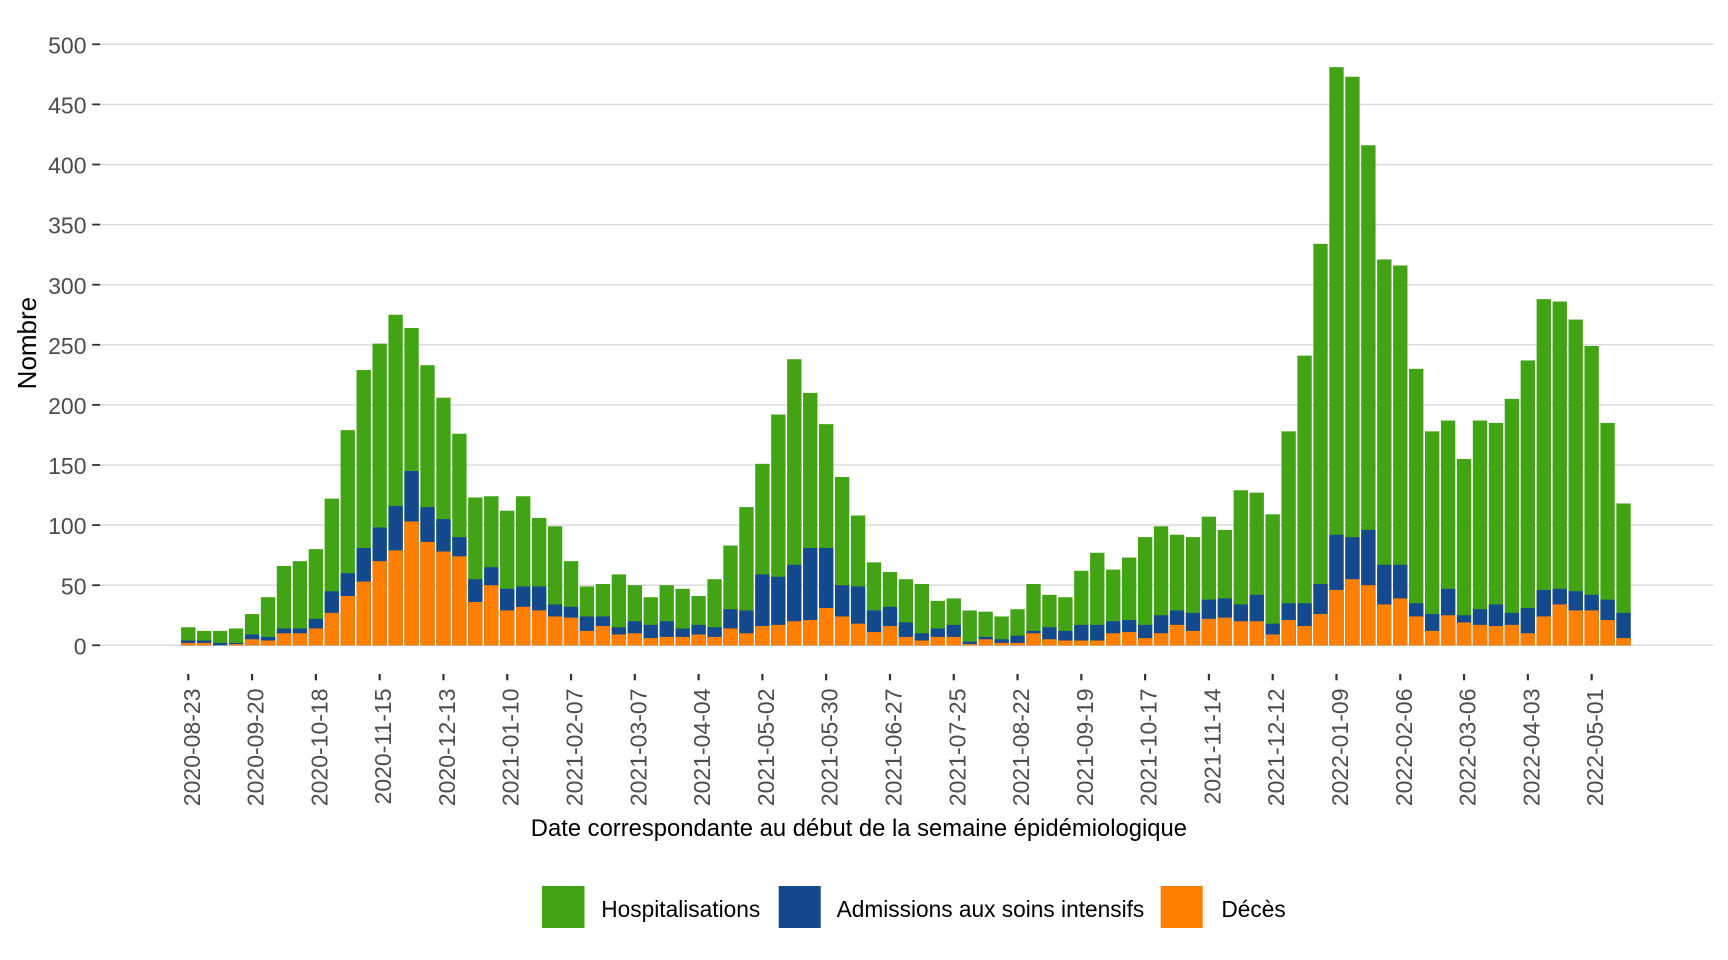 The image size is (1728, 960). I want to click on svg-text: 2021-07-25, so click(957, 748).